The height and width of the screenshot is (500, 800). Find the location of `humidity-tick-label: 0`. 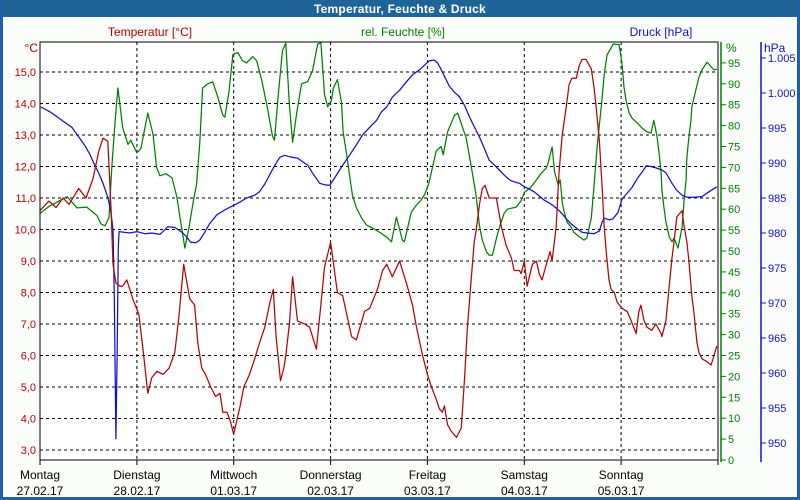

humidity-tick-label: 0 is located at coordinates (731, 461).